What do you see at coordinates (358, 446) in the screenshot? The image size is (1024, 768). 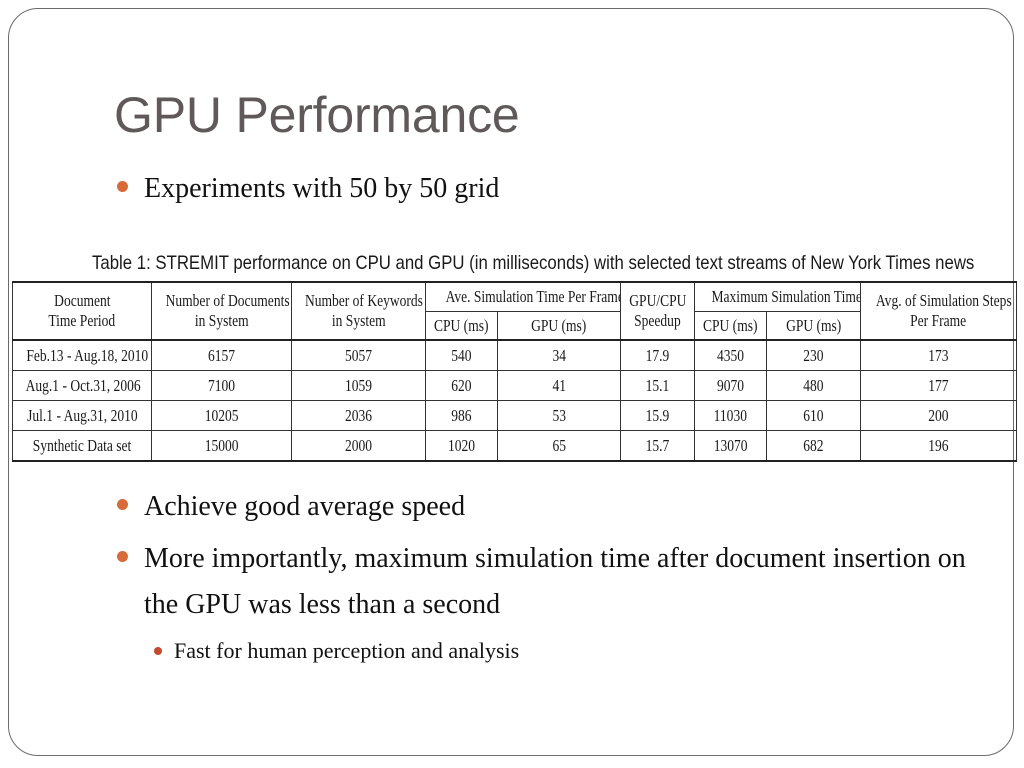 I see `cell-num-keywords: 2000` at bounding box center [358, 446].